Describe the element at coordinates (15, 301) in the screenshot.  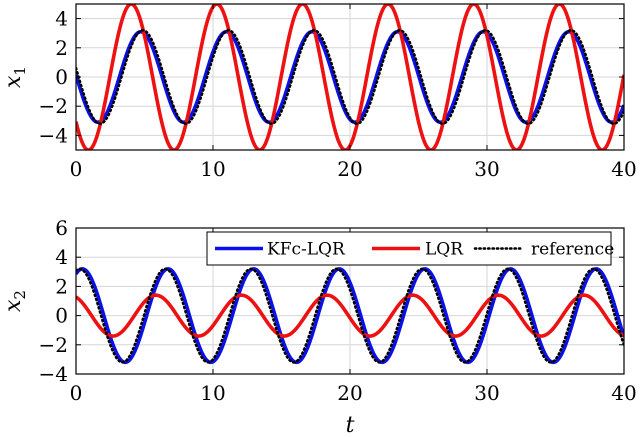
I see `y-axis-label: x2` at that location.